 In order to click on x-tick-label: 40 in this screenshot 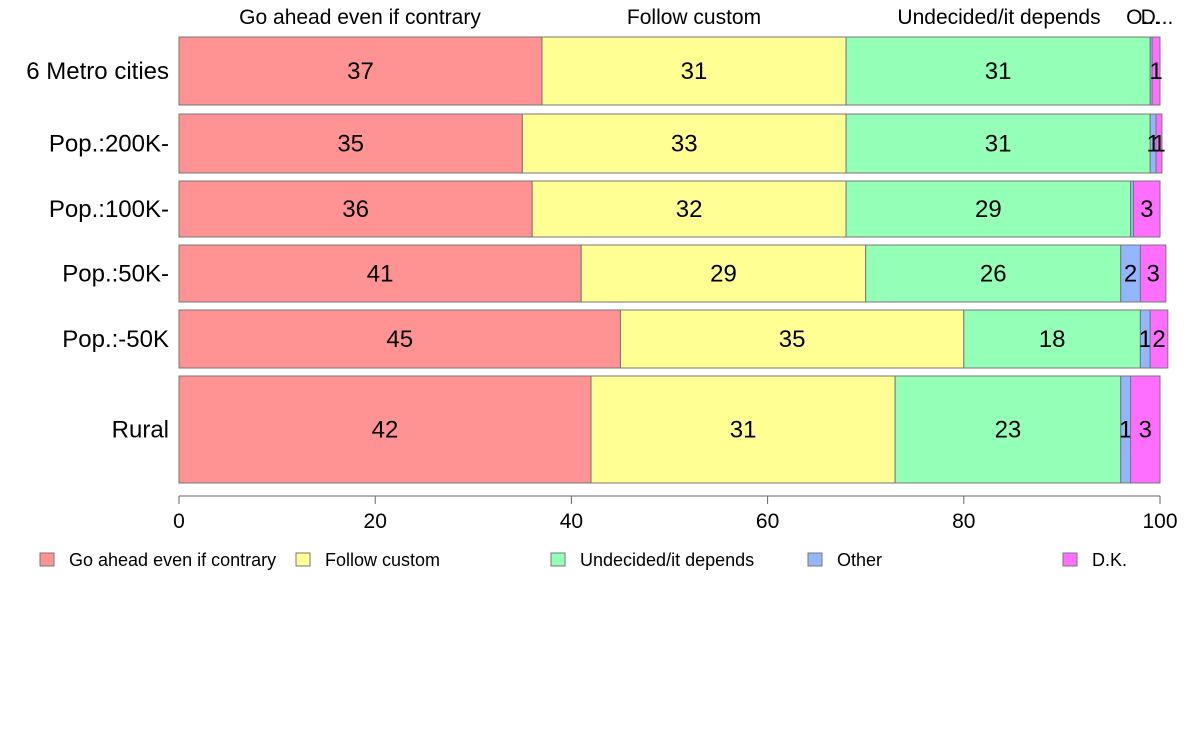, I will do `click(571, 521)`.